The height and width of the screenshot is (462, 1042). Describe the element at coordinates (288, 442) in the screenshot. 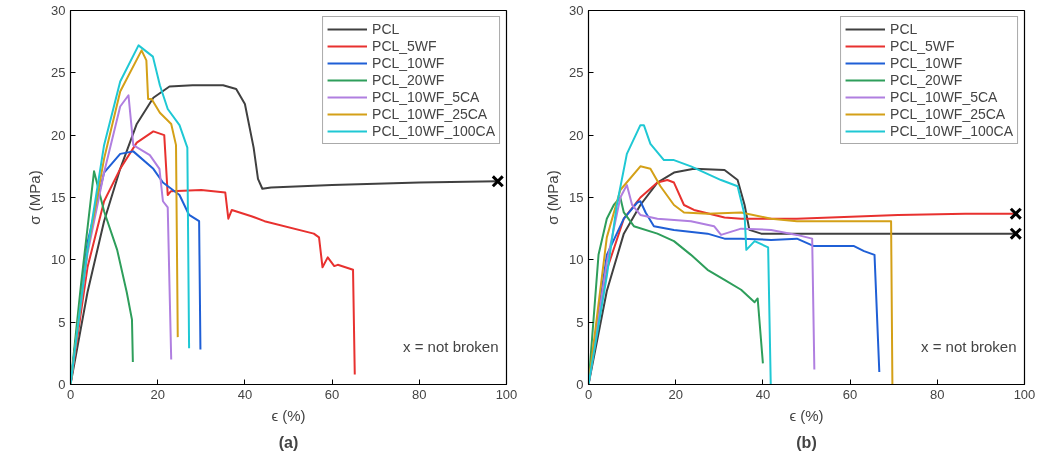

I see `text: (a)` at that location.